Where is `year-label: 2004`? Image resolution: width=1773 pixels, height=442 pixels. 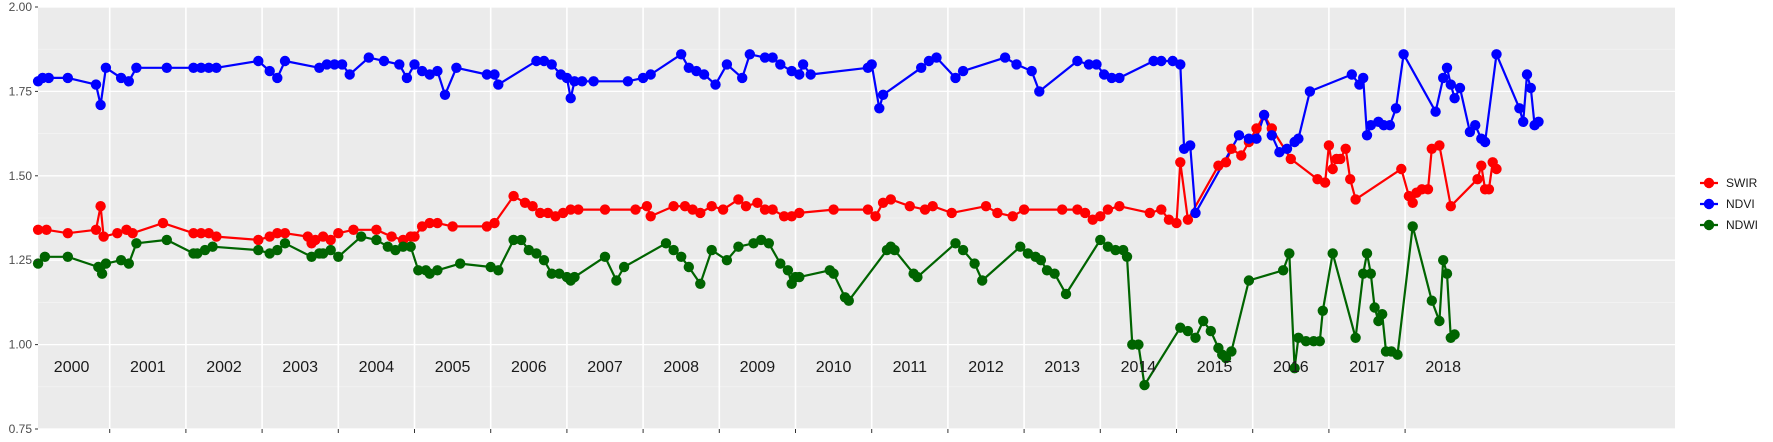
year-label: 2004 is located at coordinates (377, 367).